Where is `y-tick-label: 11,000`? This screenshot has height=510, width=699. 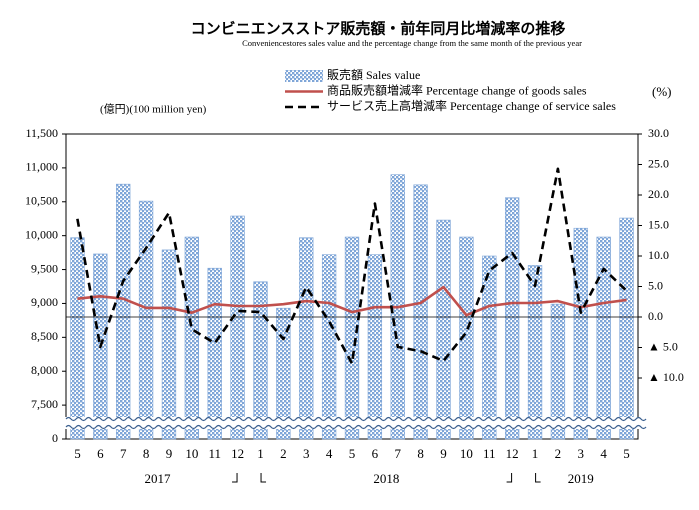 y-tick-label: 11,000 is located at coordinates (41, 167).